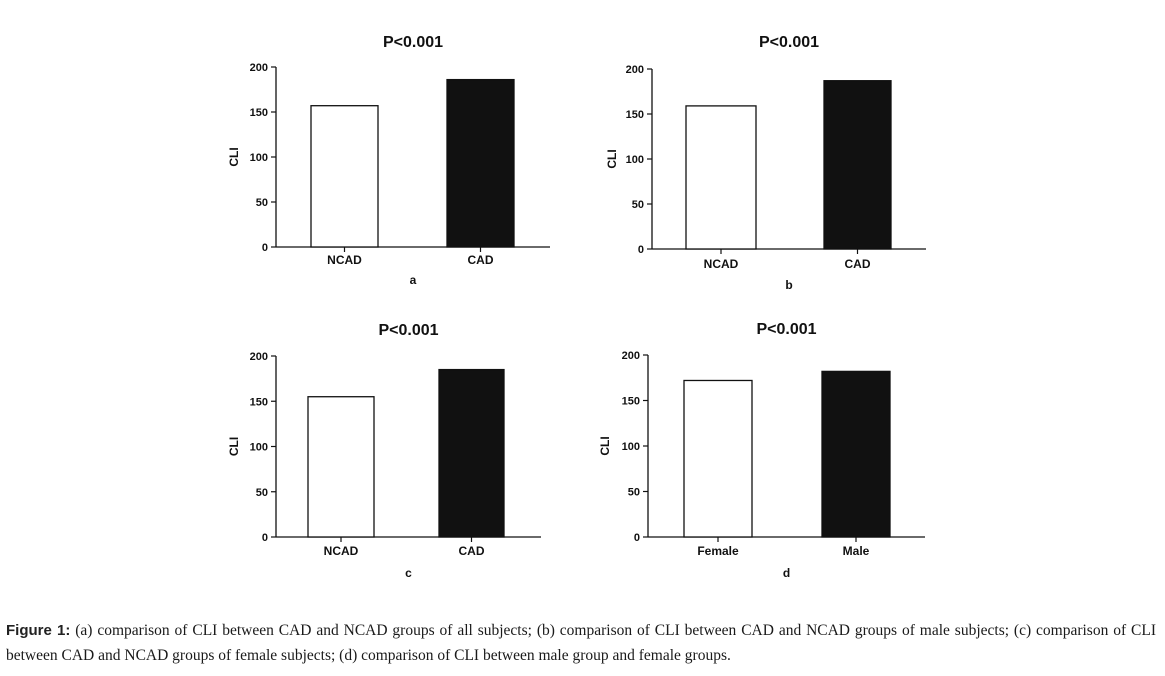 This screenshot has width=1165, height=676. What do you see at coordinates (344, 260) in the screenshot?
I see `chart-1-category-label: NCAD` at bounding box center [344, 260].